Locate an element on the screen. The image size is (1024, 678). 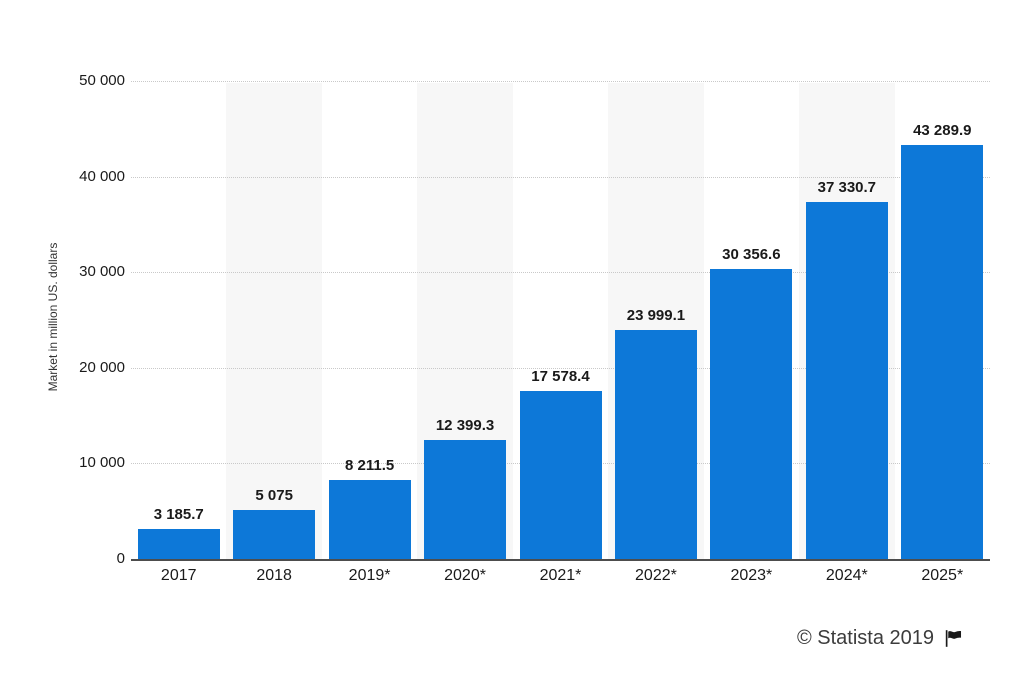
bar-value-label: 5 075 is located at coordinates (274, 496).